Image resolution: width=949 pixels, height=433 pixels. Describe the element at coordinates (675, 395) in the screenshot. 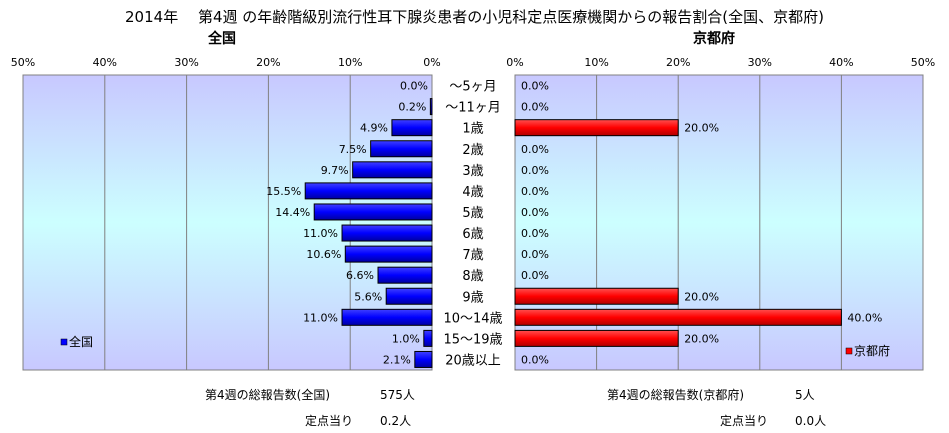

I see `kyoto-total-label: 第4週の総報告数(京都府)` at that location.